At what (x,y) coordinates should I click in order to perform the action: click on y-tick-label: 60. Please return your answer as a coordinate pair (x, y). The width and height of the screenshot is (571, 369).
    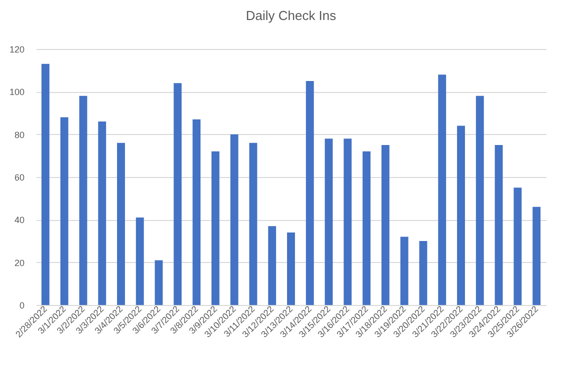
    Looking at the image, I should click on (19, 177).